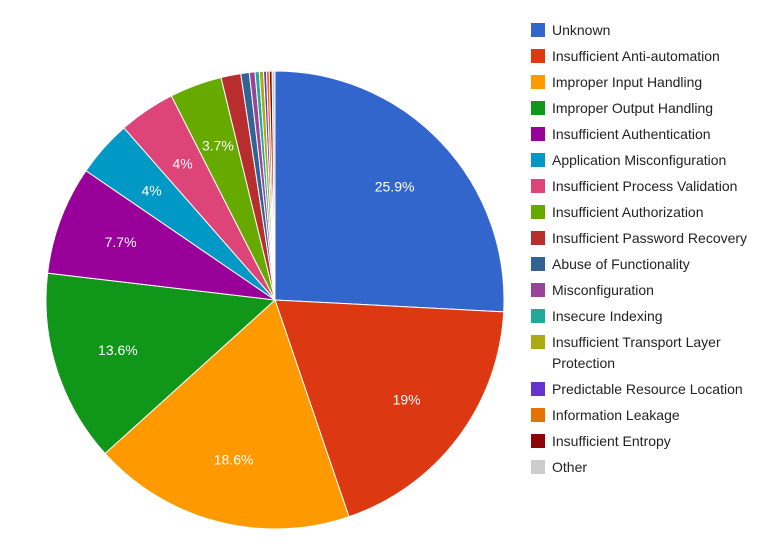 The width and height of the screenshot is (782, 553). What do you see at coordinates (639, 160) in the screenshot?
I see `legend-label: Application Misconfiguration` at bounding box center [639, 160].